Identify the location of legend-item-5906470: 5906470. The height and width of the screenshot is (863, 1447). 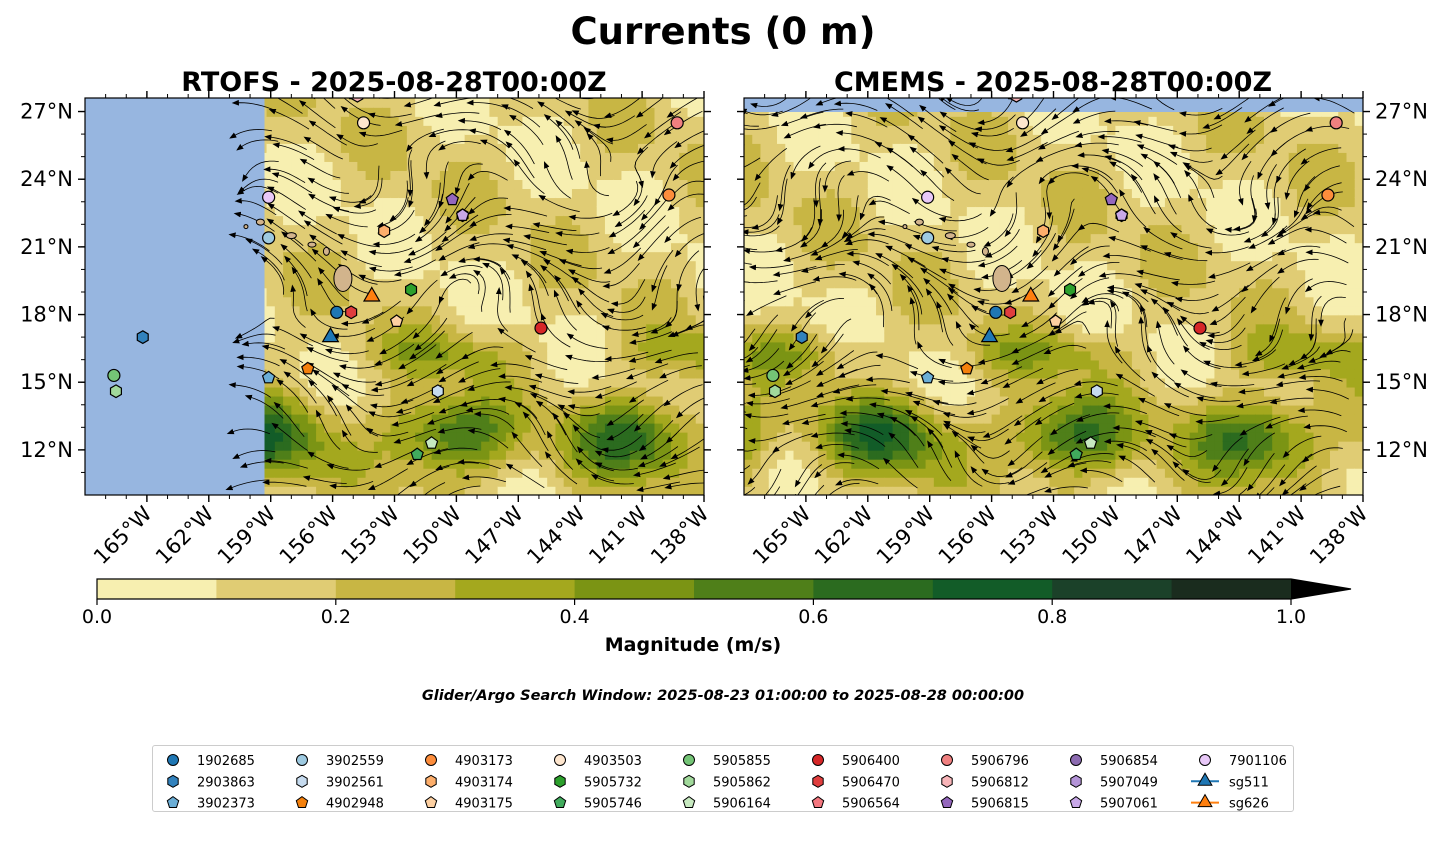
(856, 782).